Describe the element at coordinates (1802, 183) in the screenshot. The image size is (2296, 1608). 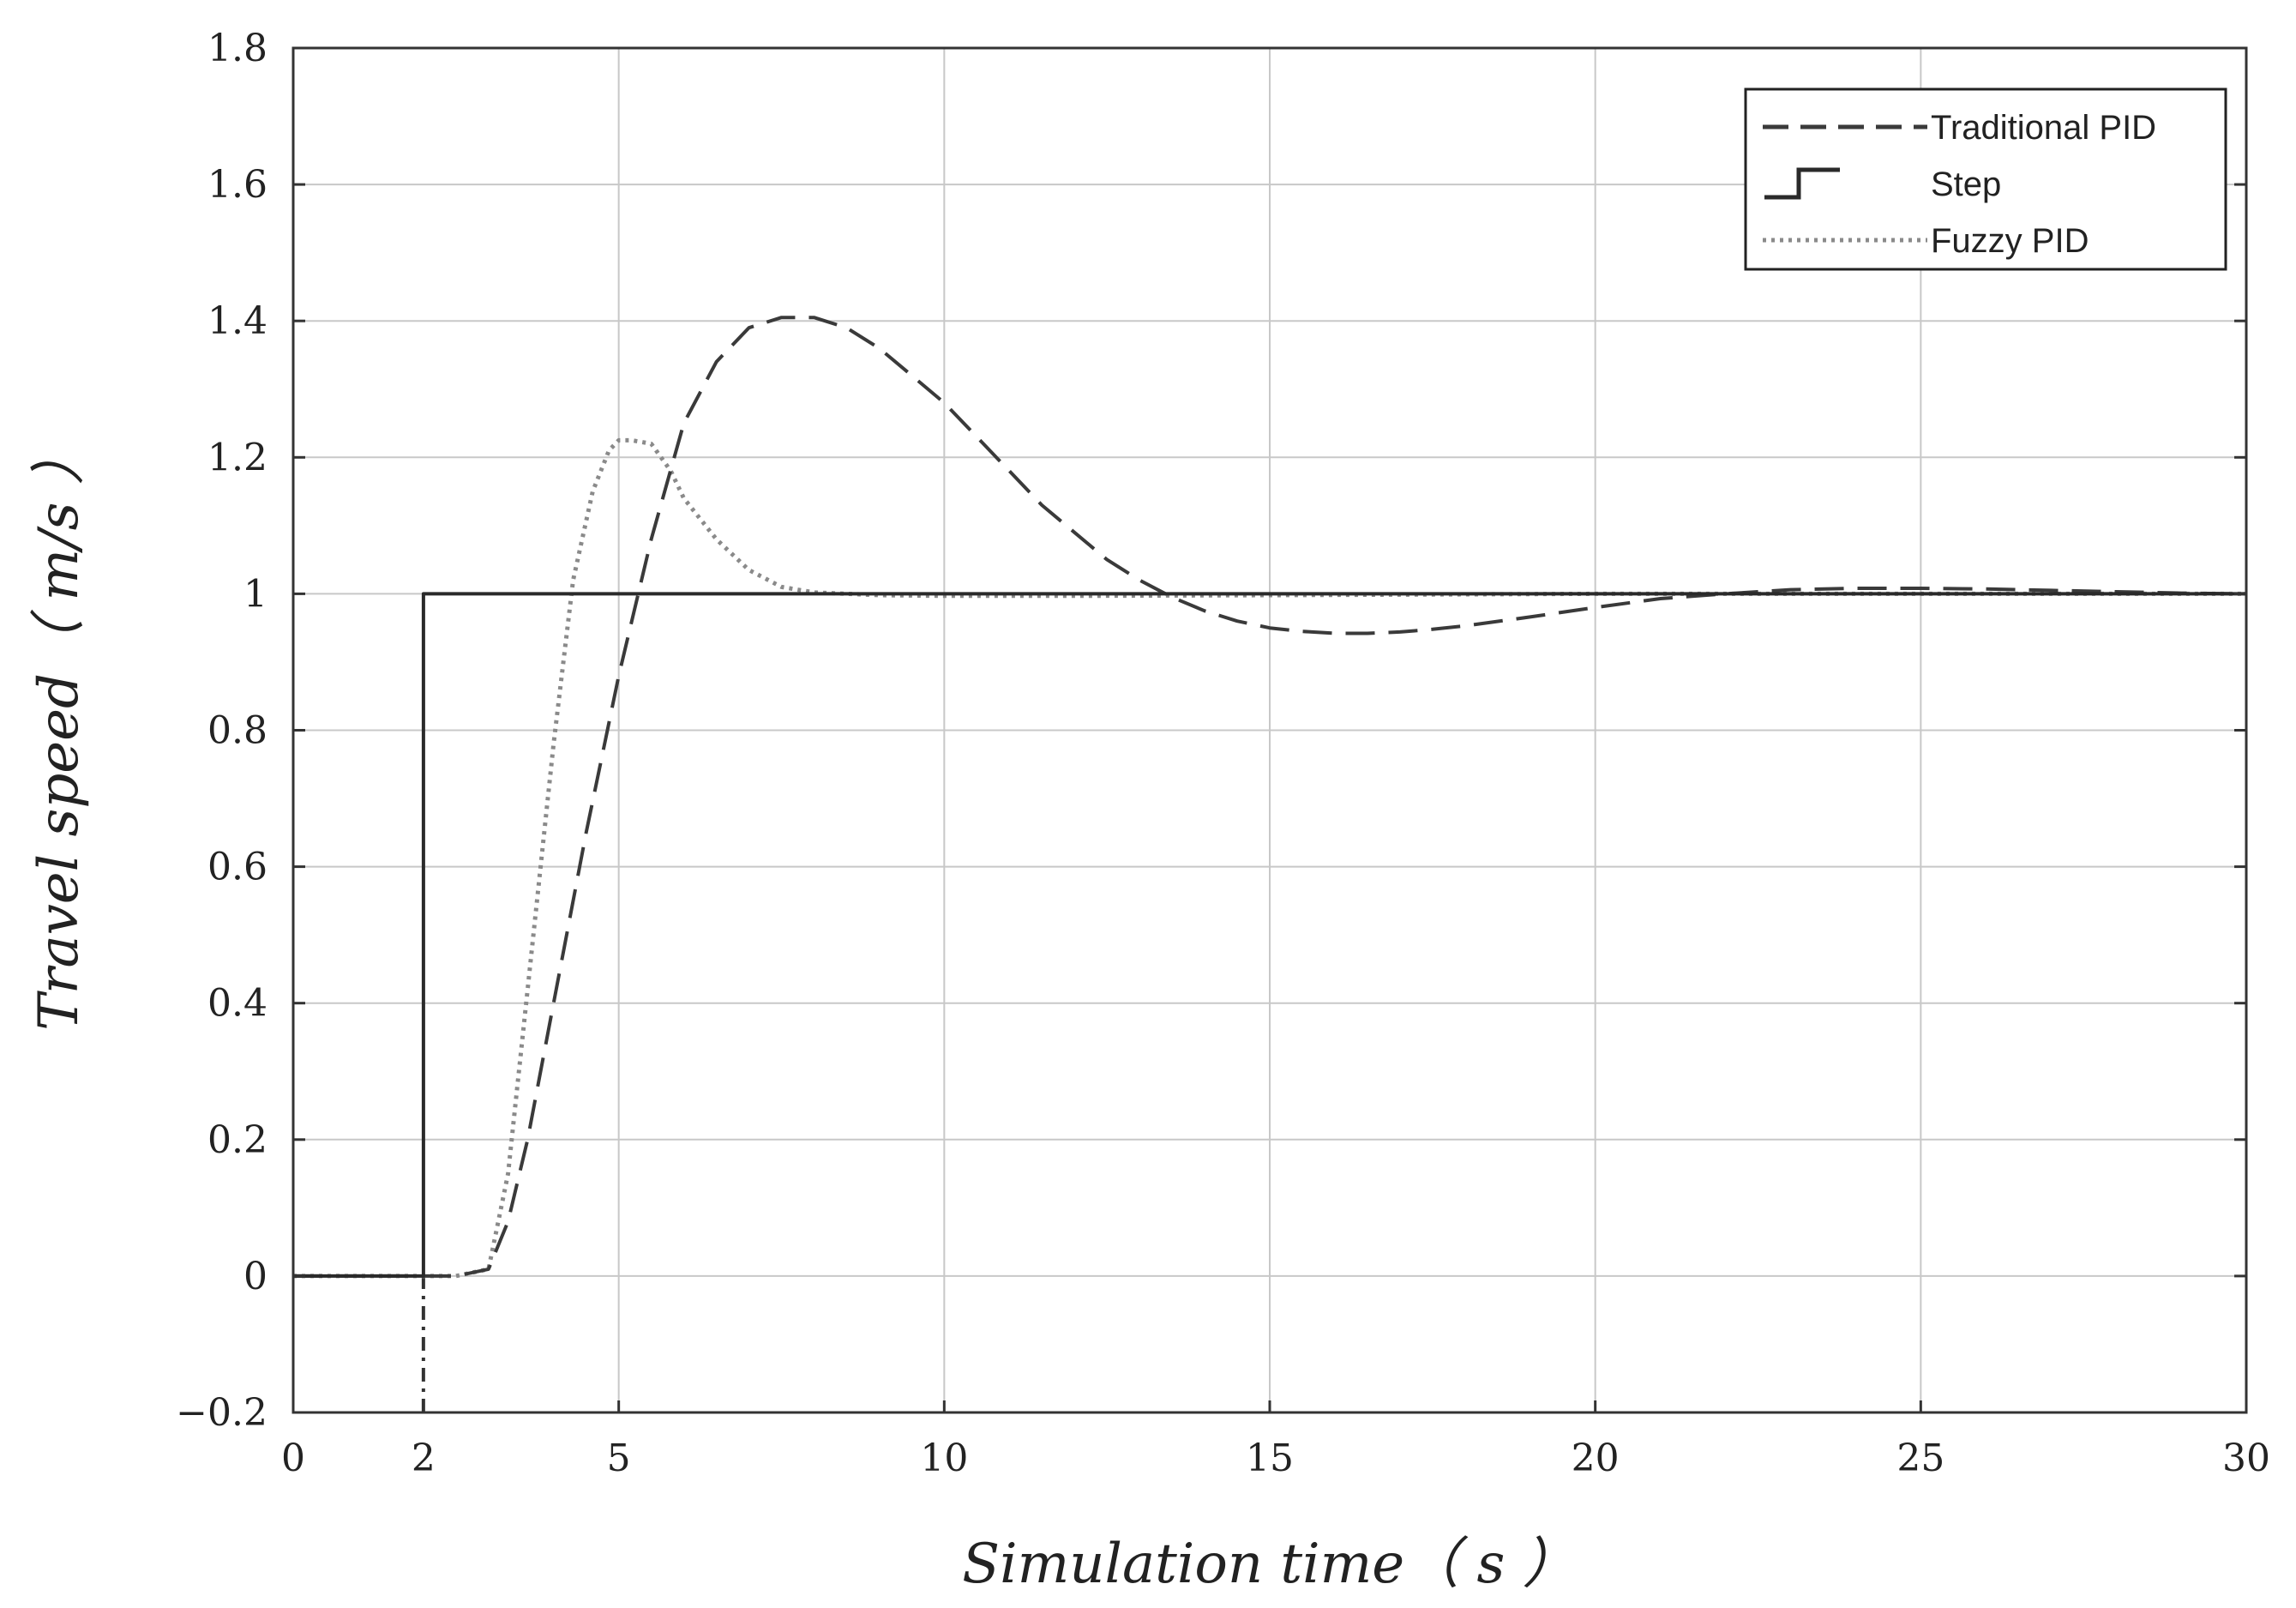
I see `legend-swatch` at that location.